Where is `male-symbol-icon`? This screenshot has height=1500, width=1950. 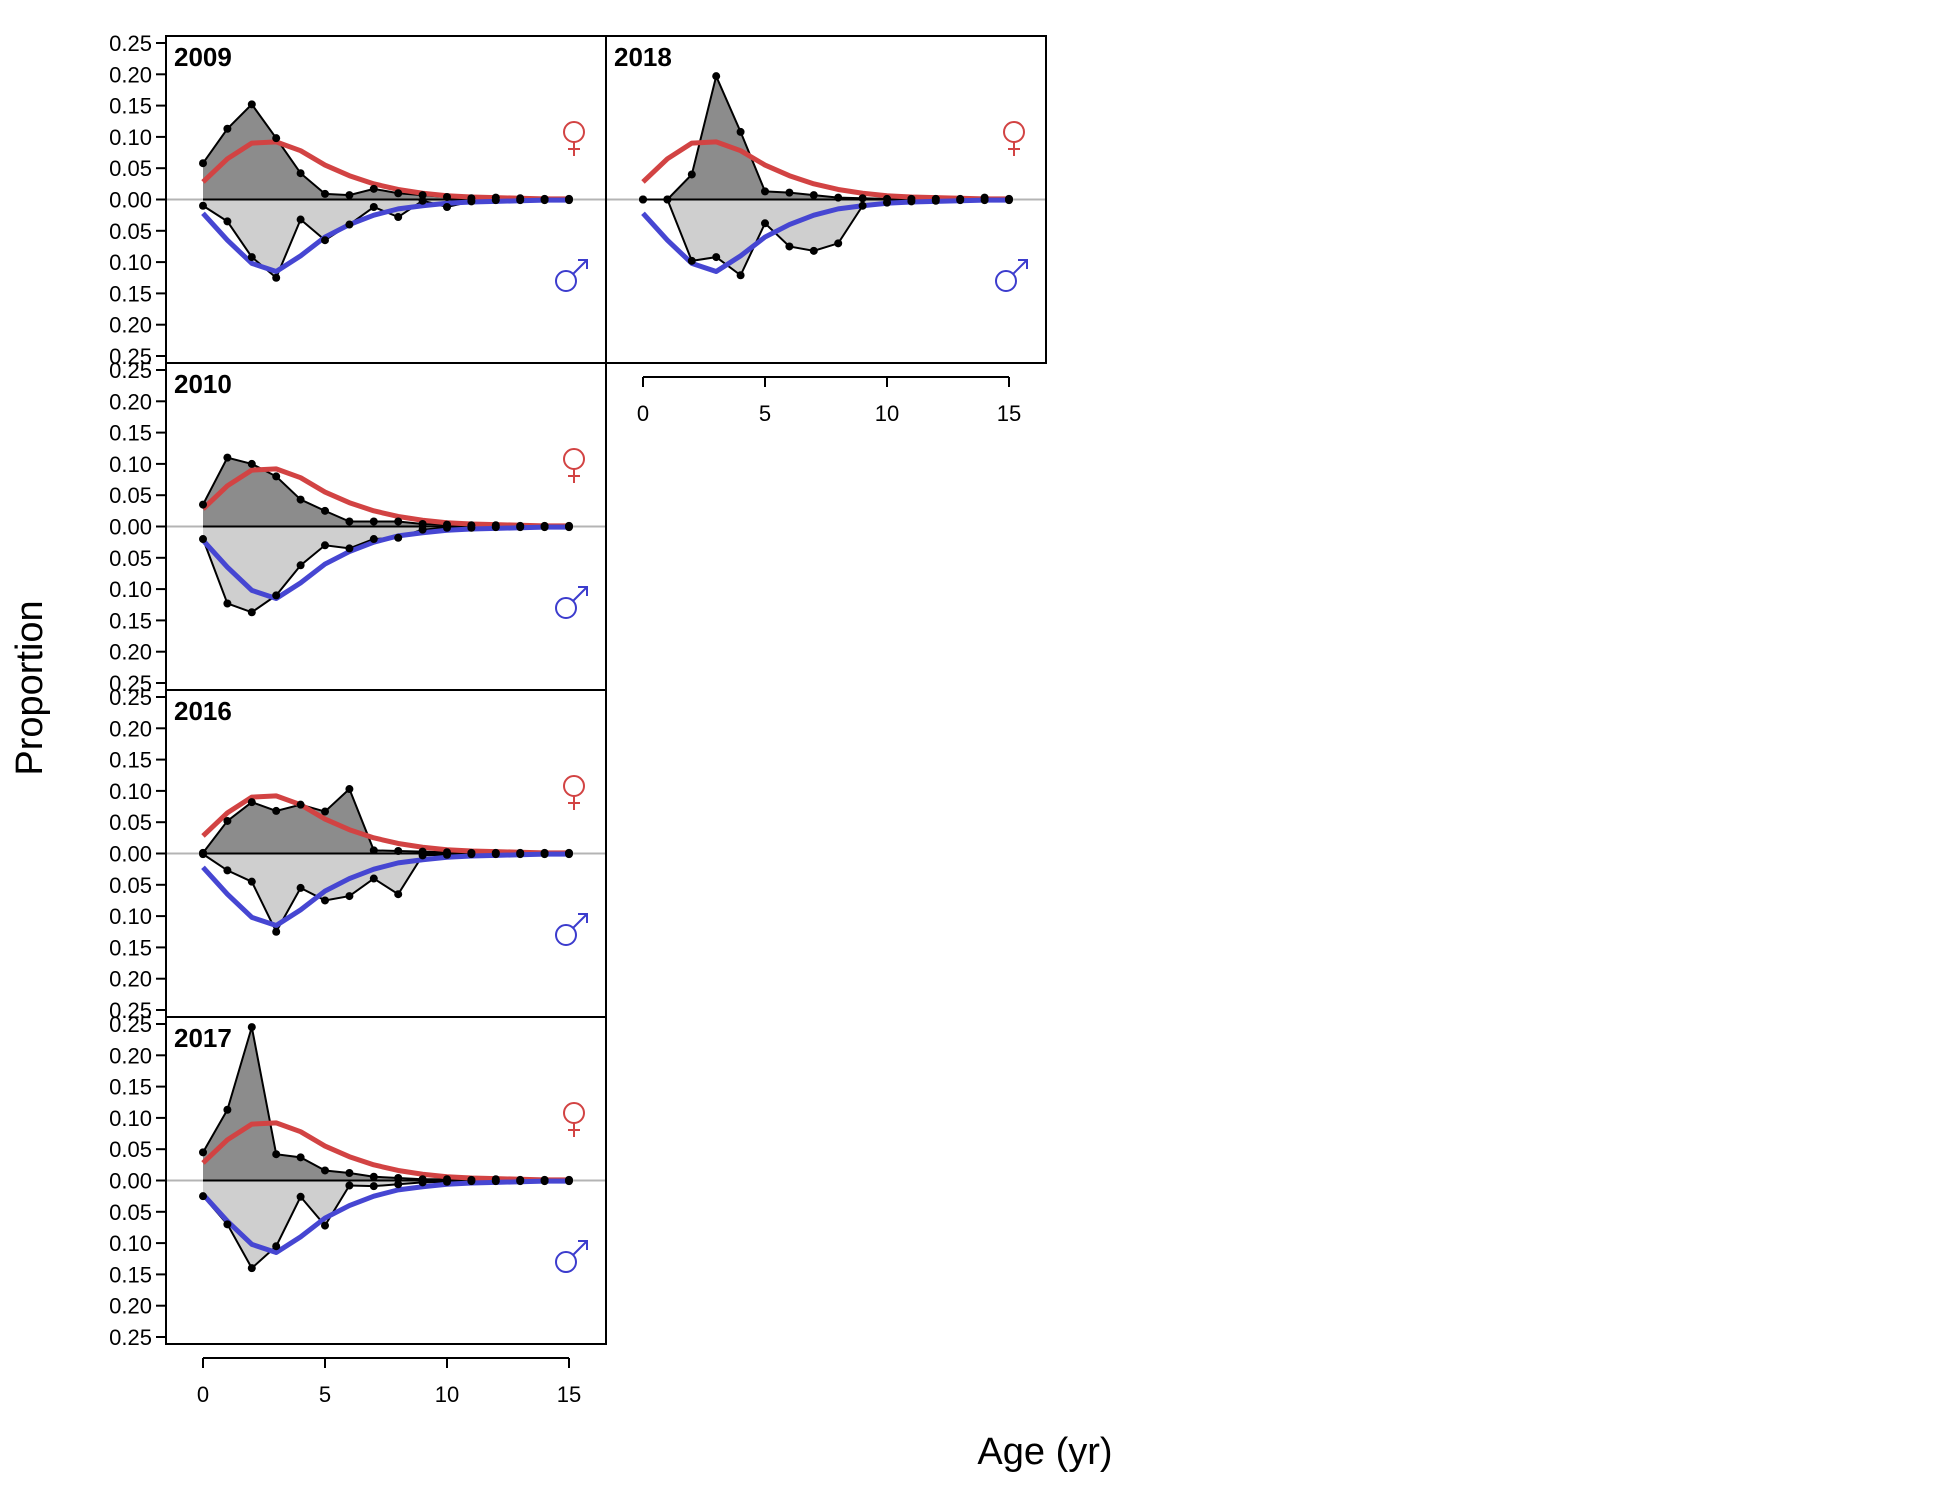 male-symbol-icon is located at coordinates (1011, 275).